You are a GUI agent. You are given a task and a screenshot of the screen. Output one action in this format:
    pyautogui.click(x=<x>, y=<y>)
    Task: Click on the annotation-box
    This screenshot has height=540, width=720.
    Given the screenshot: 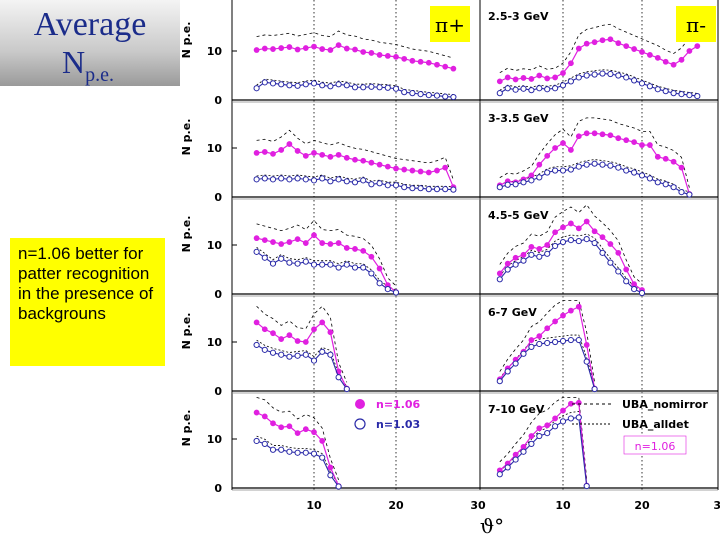 What is the action you would take?
    pyautogui.click(x=655, y=445)
    